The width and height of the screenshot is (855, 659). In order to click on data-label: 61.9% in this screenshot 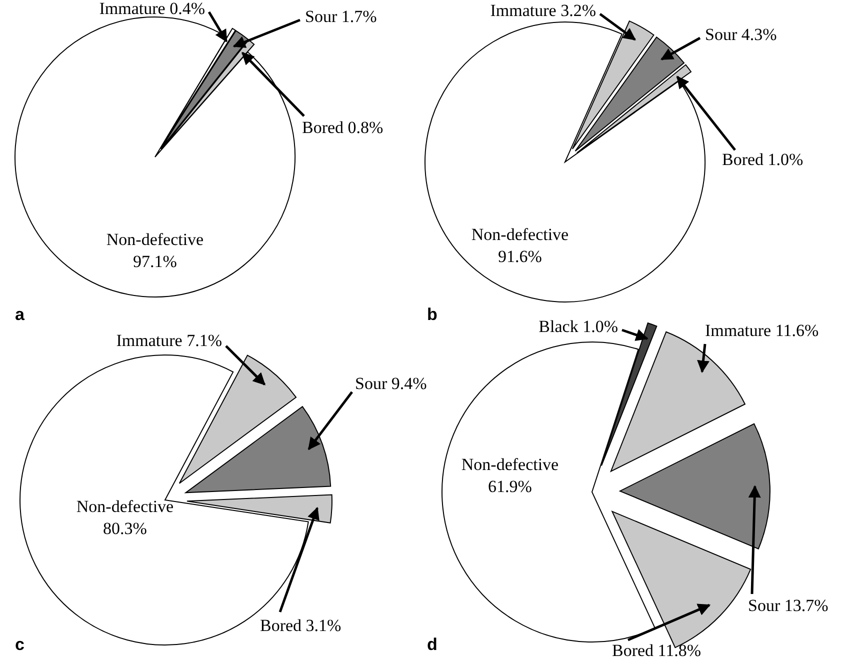, I will do `click(510, 486)`.